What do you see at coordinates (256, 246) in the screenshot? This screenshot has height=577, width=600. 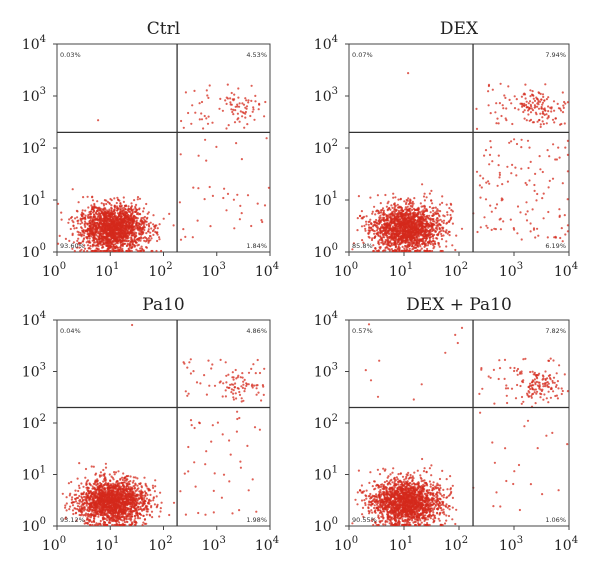 I see `quadrant-label-lower-right: 1.84%` at bounding box center [256, 246].